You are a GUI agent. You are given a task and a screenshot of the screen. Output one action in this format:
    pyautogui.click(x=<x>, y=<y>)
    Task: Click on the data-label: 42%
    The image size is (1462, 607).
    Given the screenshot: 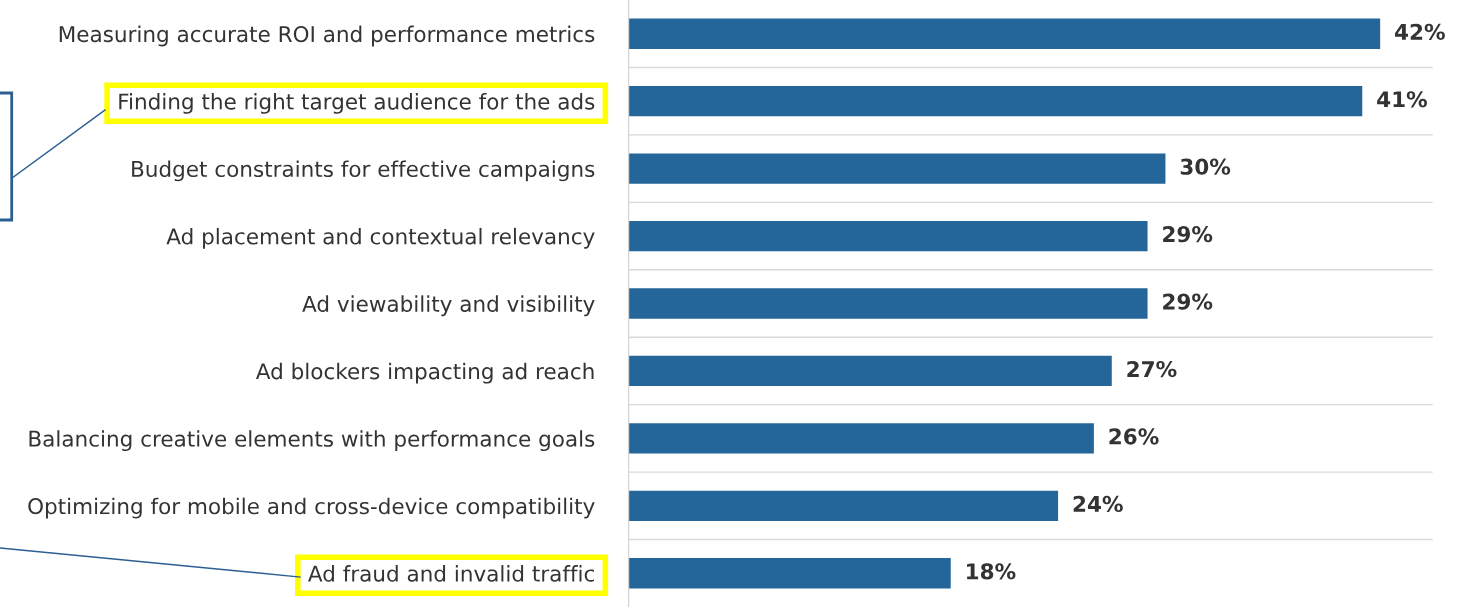 What is the action you would take?
    pyautogui.click(x=1420, y=31)
    